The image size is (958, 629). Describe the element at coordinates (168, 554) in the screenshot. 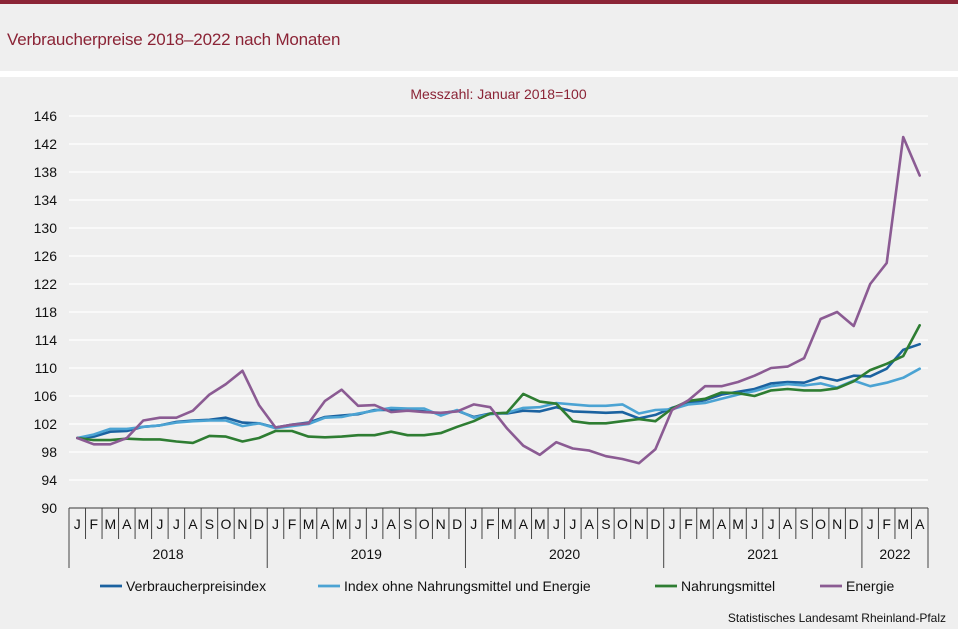

I see `year-label: 2018` at that location.